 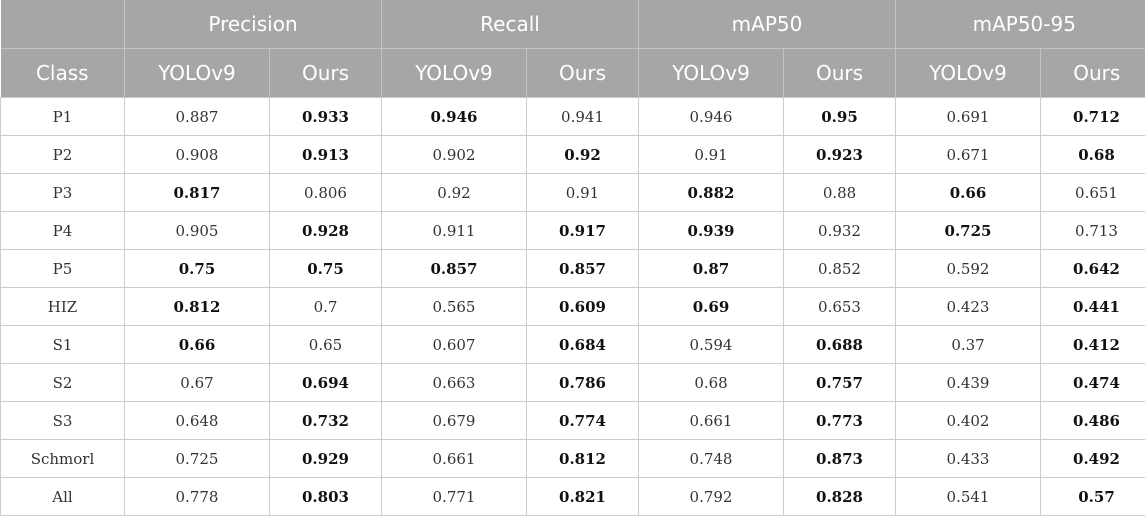 I want to click on table-cell: 0.792, so click(x=711, y=496).